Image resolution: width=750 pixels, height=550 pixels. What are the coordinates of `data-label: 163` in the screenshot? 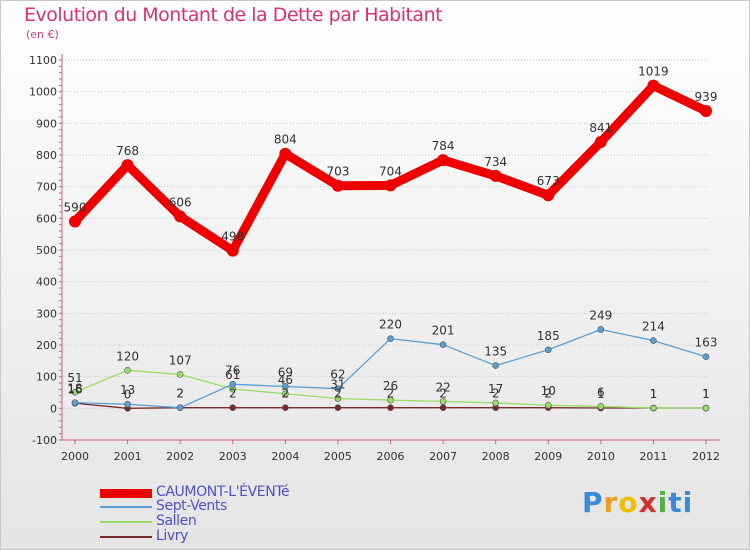 It's located at (706, 343).